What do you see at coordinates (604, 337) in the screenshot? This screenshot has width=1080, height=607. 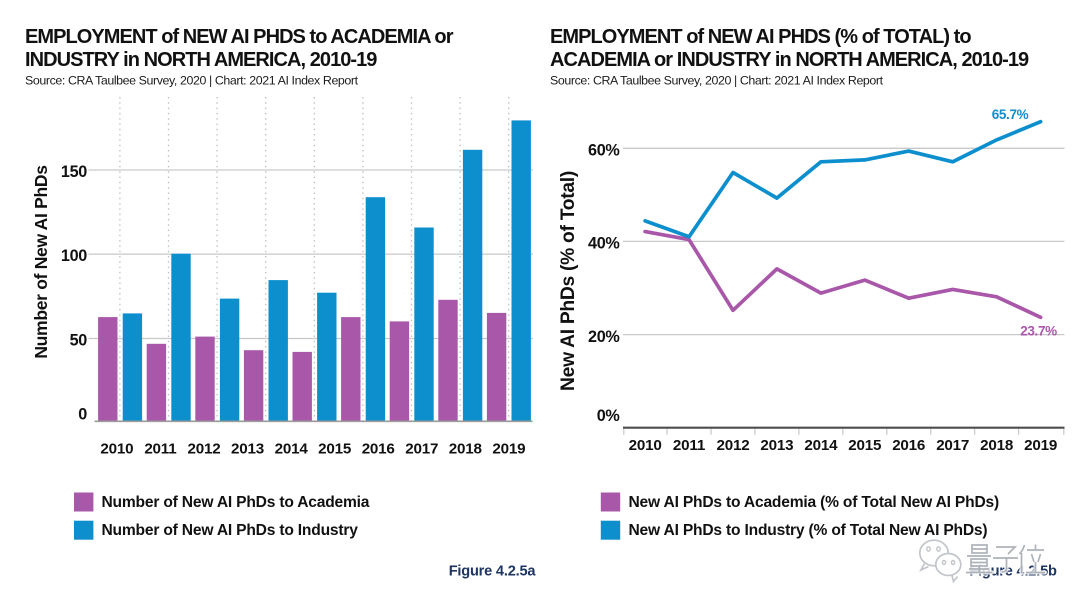 I see `svg-text: 20%` at bounding box center [604, 337].